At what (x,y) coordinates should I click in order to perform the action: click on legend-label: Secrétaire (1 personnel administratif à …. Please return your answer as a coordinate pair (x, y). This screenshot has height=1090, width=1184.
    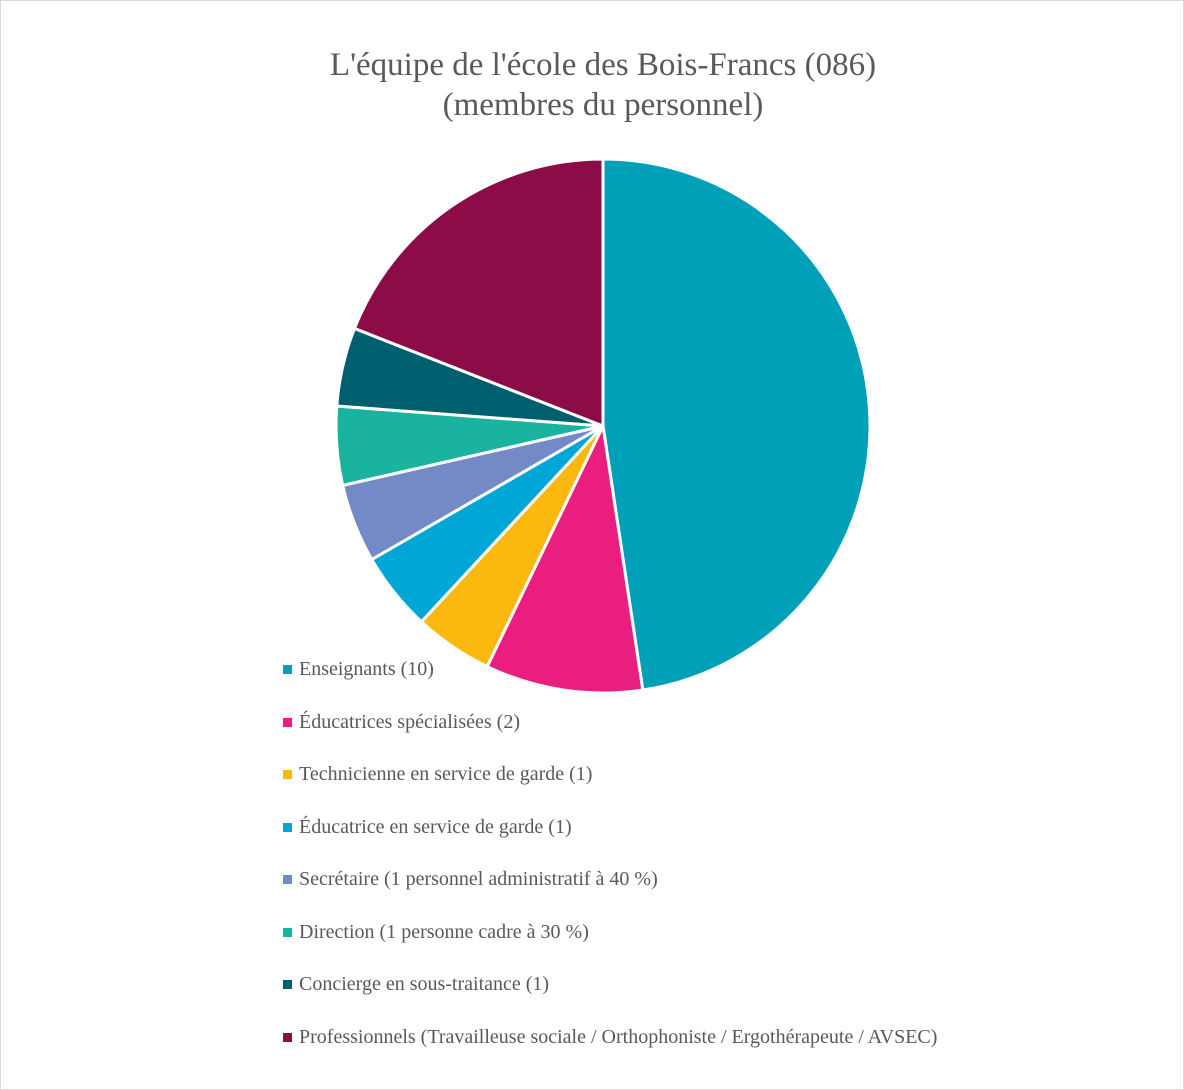
    Looking at the image, I should click on (478, 879).